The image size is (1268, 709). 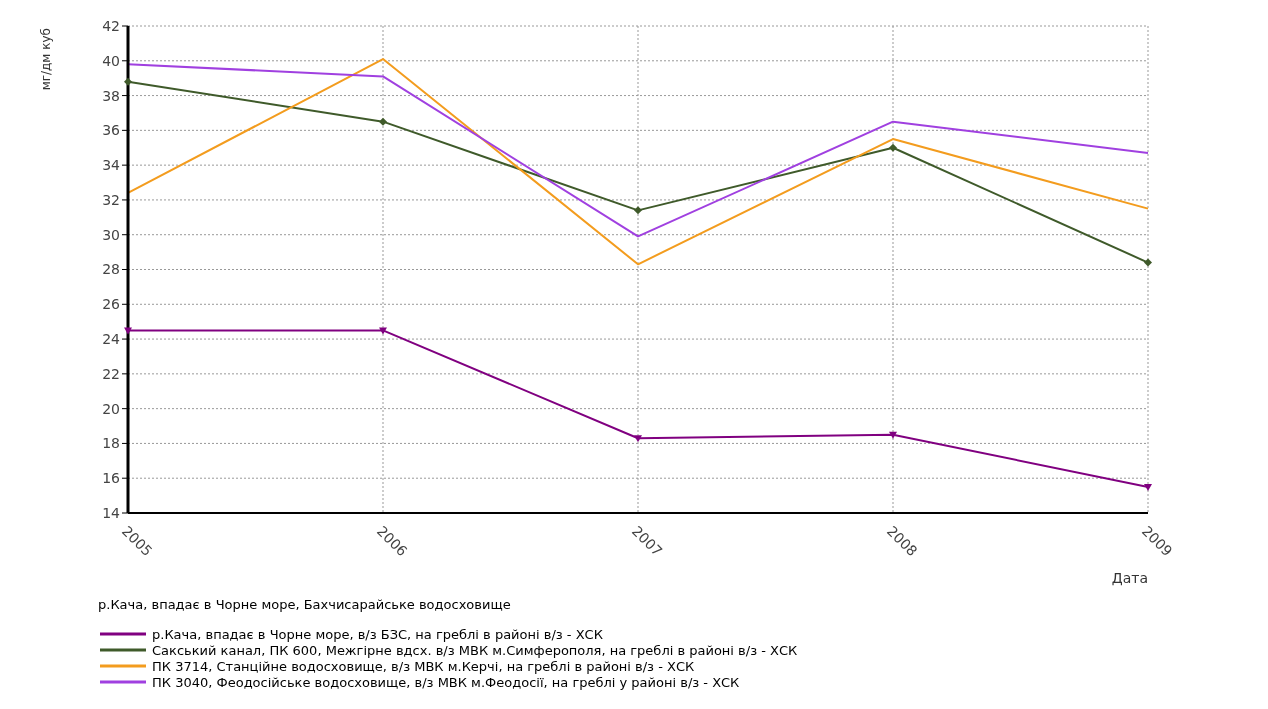 I want to click on y-tick-label: 20, so click(x=111, y=408).